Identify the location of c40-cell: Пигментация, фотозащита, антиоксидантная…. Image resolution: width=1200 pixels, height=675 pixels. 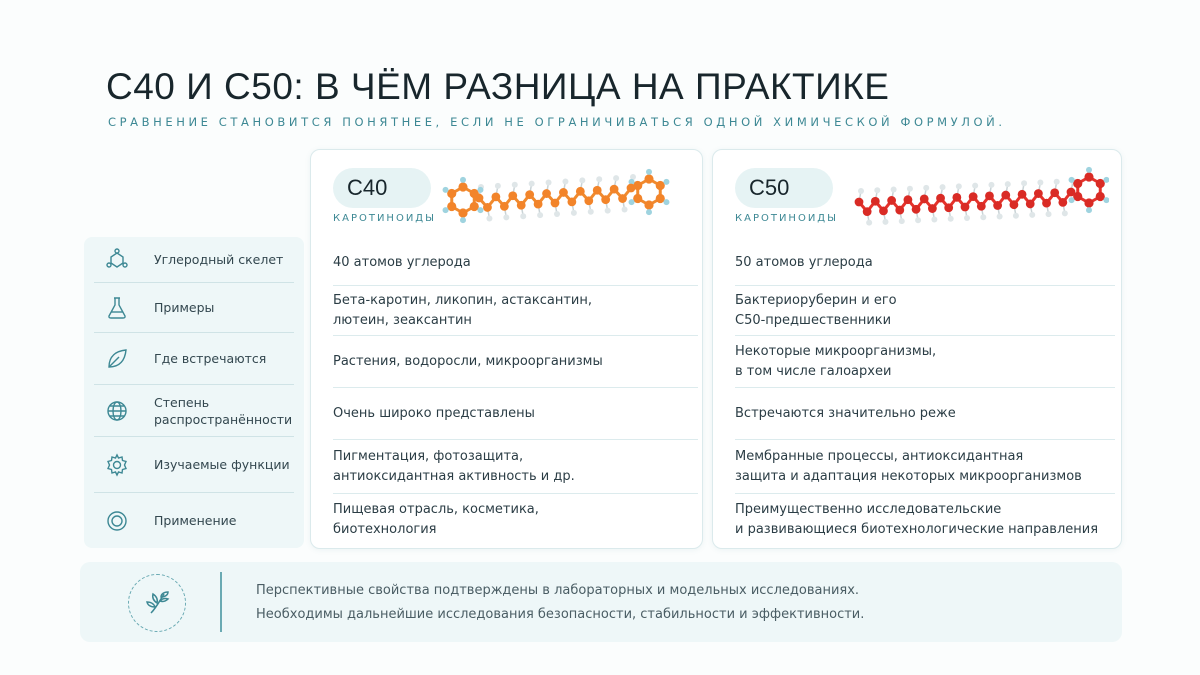
(515, 467).